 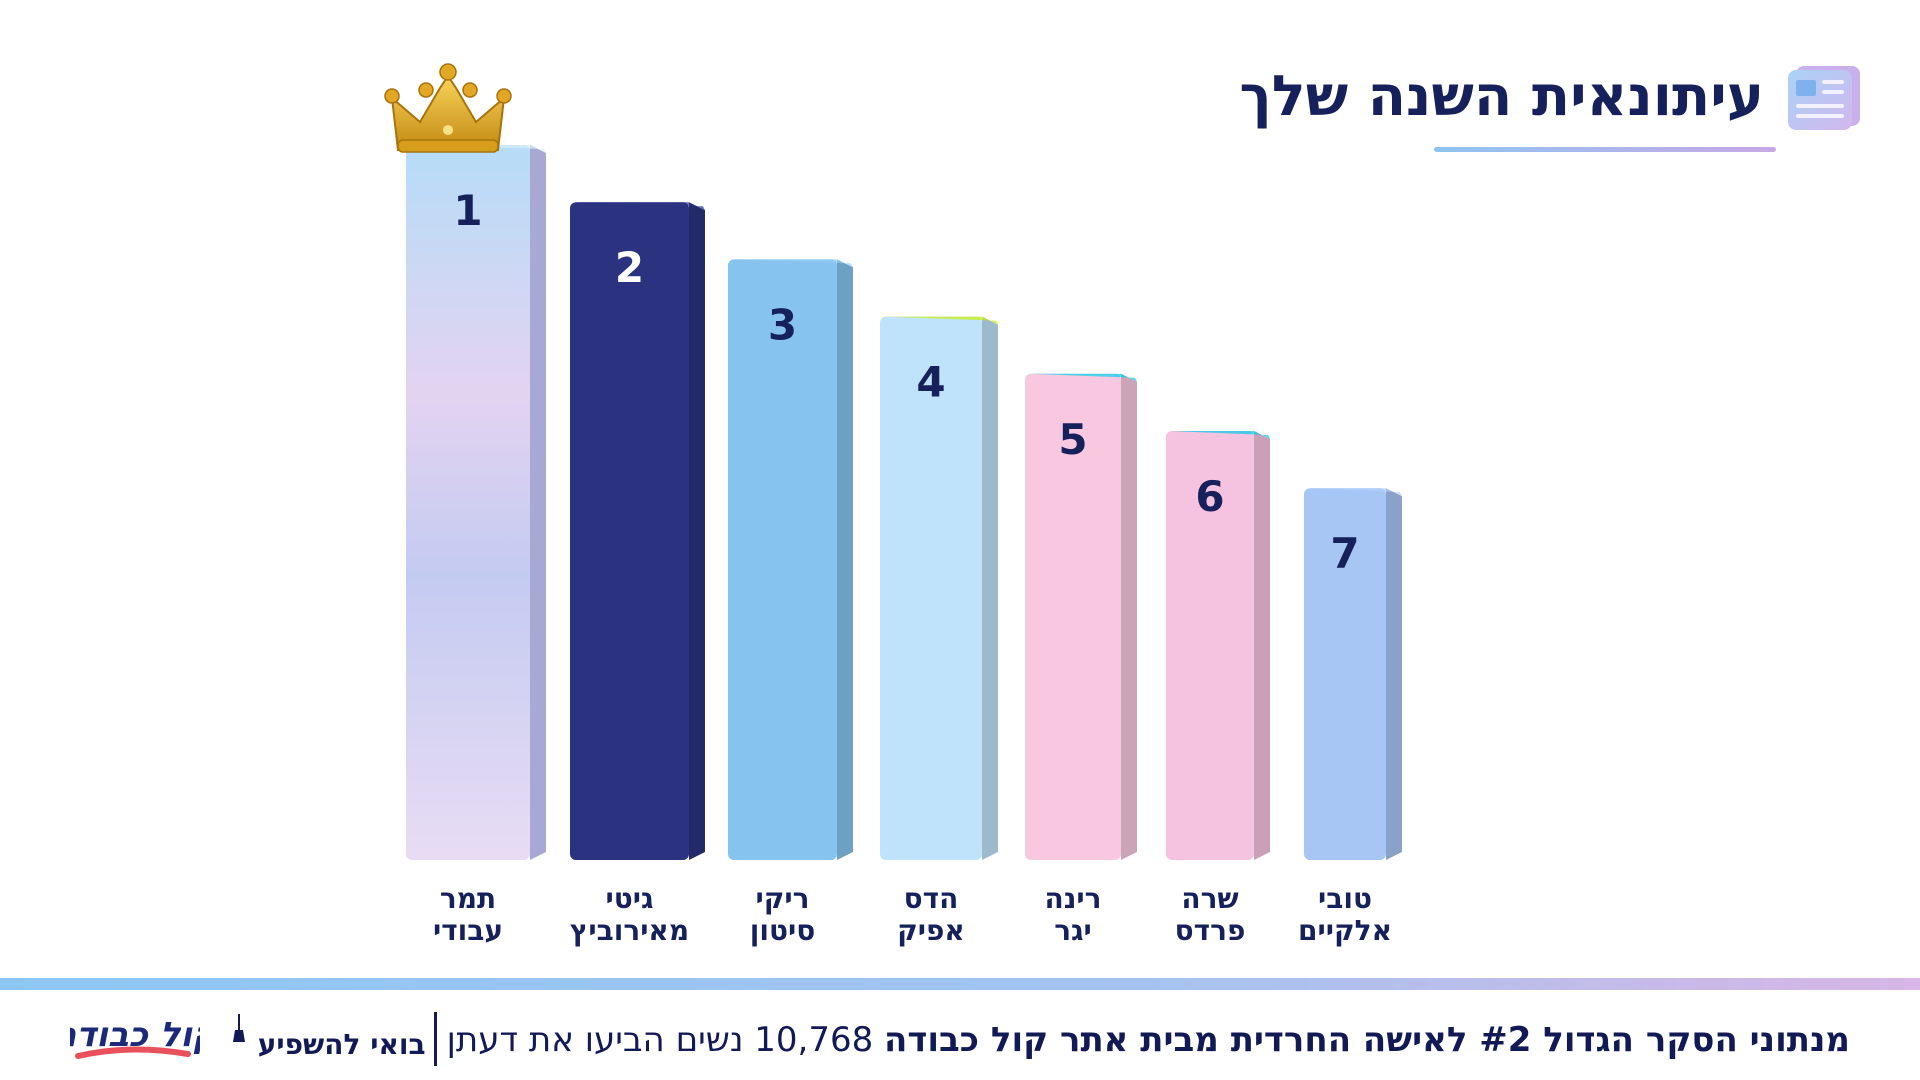 What do you see at coordinates (1072, 898) in the screenshot?
I see `name-first: רינה` at bounding box center [1072, 898].